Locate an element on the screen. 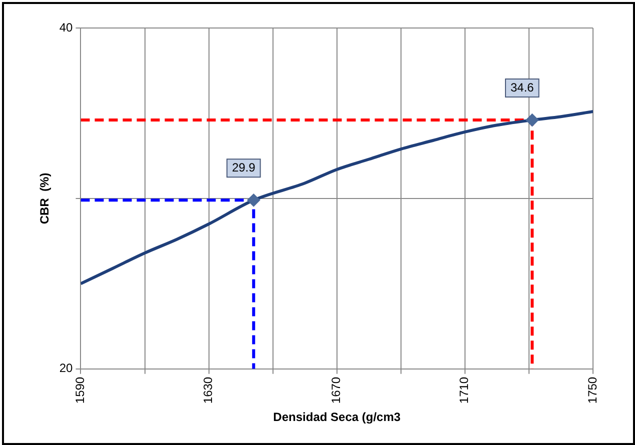 The width and height of the screenshot is (635, 445). x-axis-title: Densidad Seca (g/cm3 is located at coordinates (337, 417).